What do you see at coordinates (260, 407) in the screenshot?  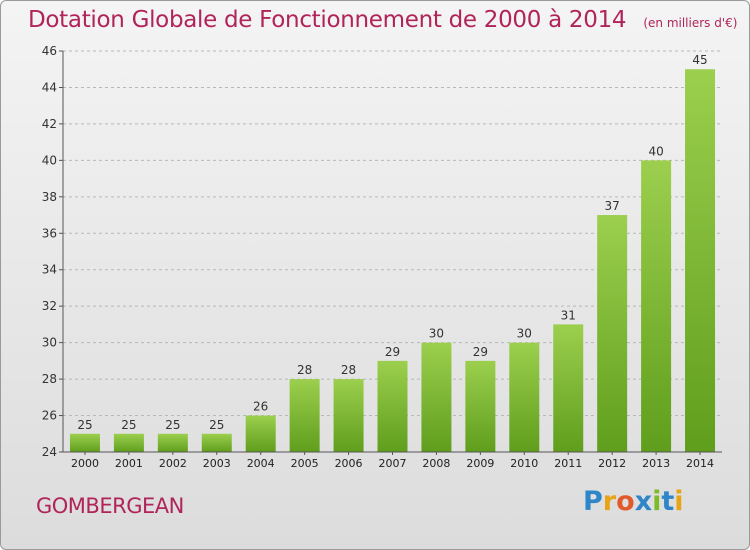 I see `bar-value-label: 26` at bounding box center [260, 407].